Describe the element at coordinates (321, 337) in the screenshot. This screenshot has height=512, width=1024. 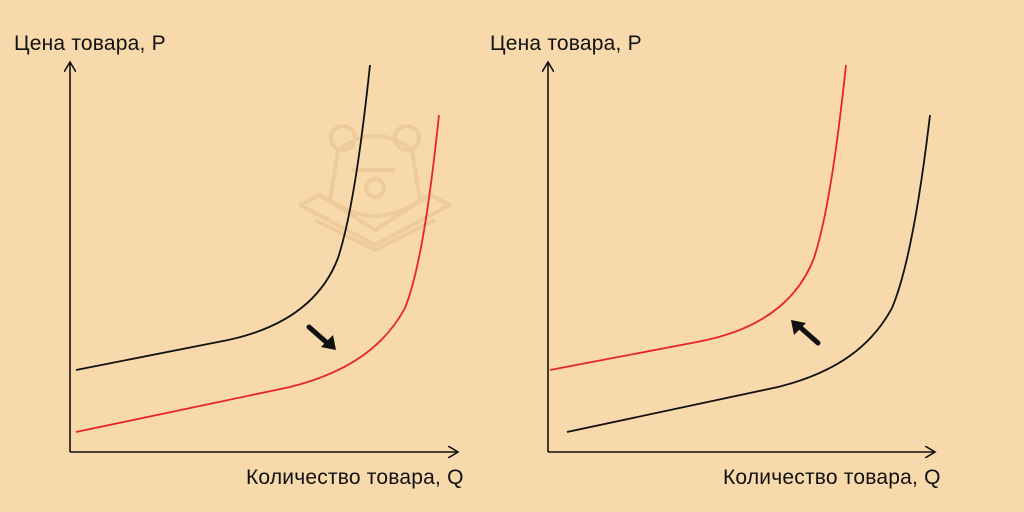
I see `arrow-down-right-icon` at that location.